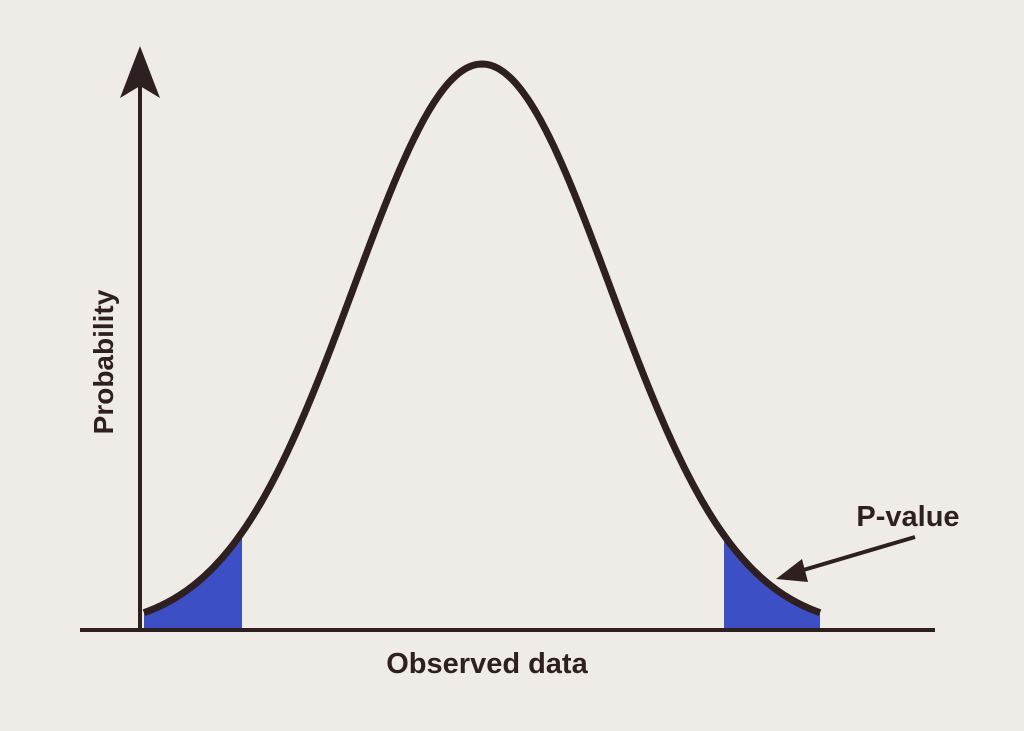 The image size is (1024, 731). What do you see at coordinates (857, 554) in the screenshot?
I see `annotation-arrow` at bounding box center [857, 554].